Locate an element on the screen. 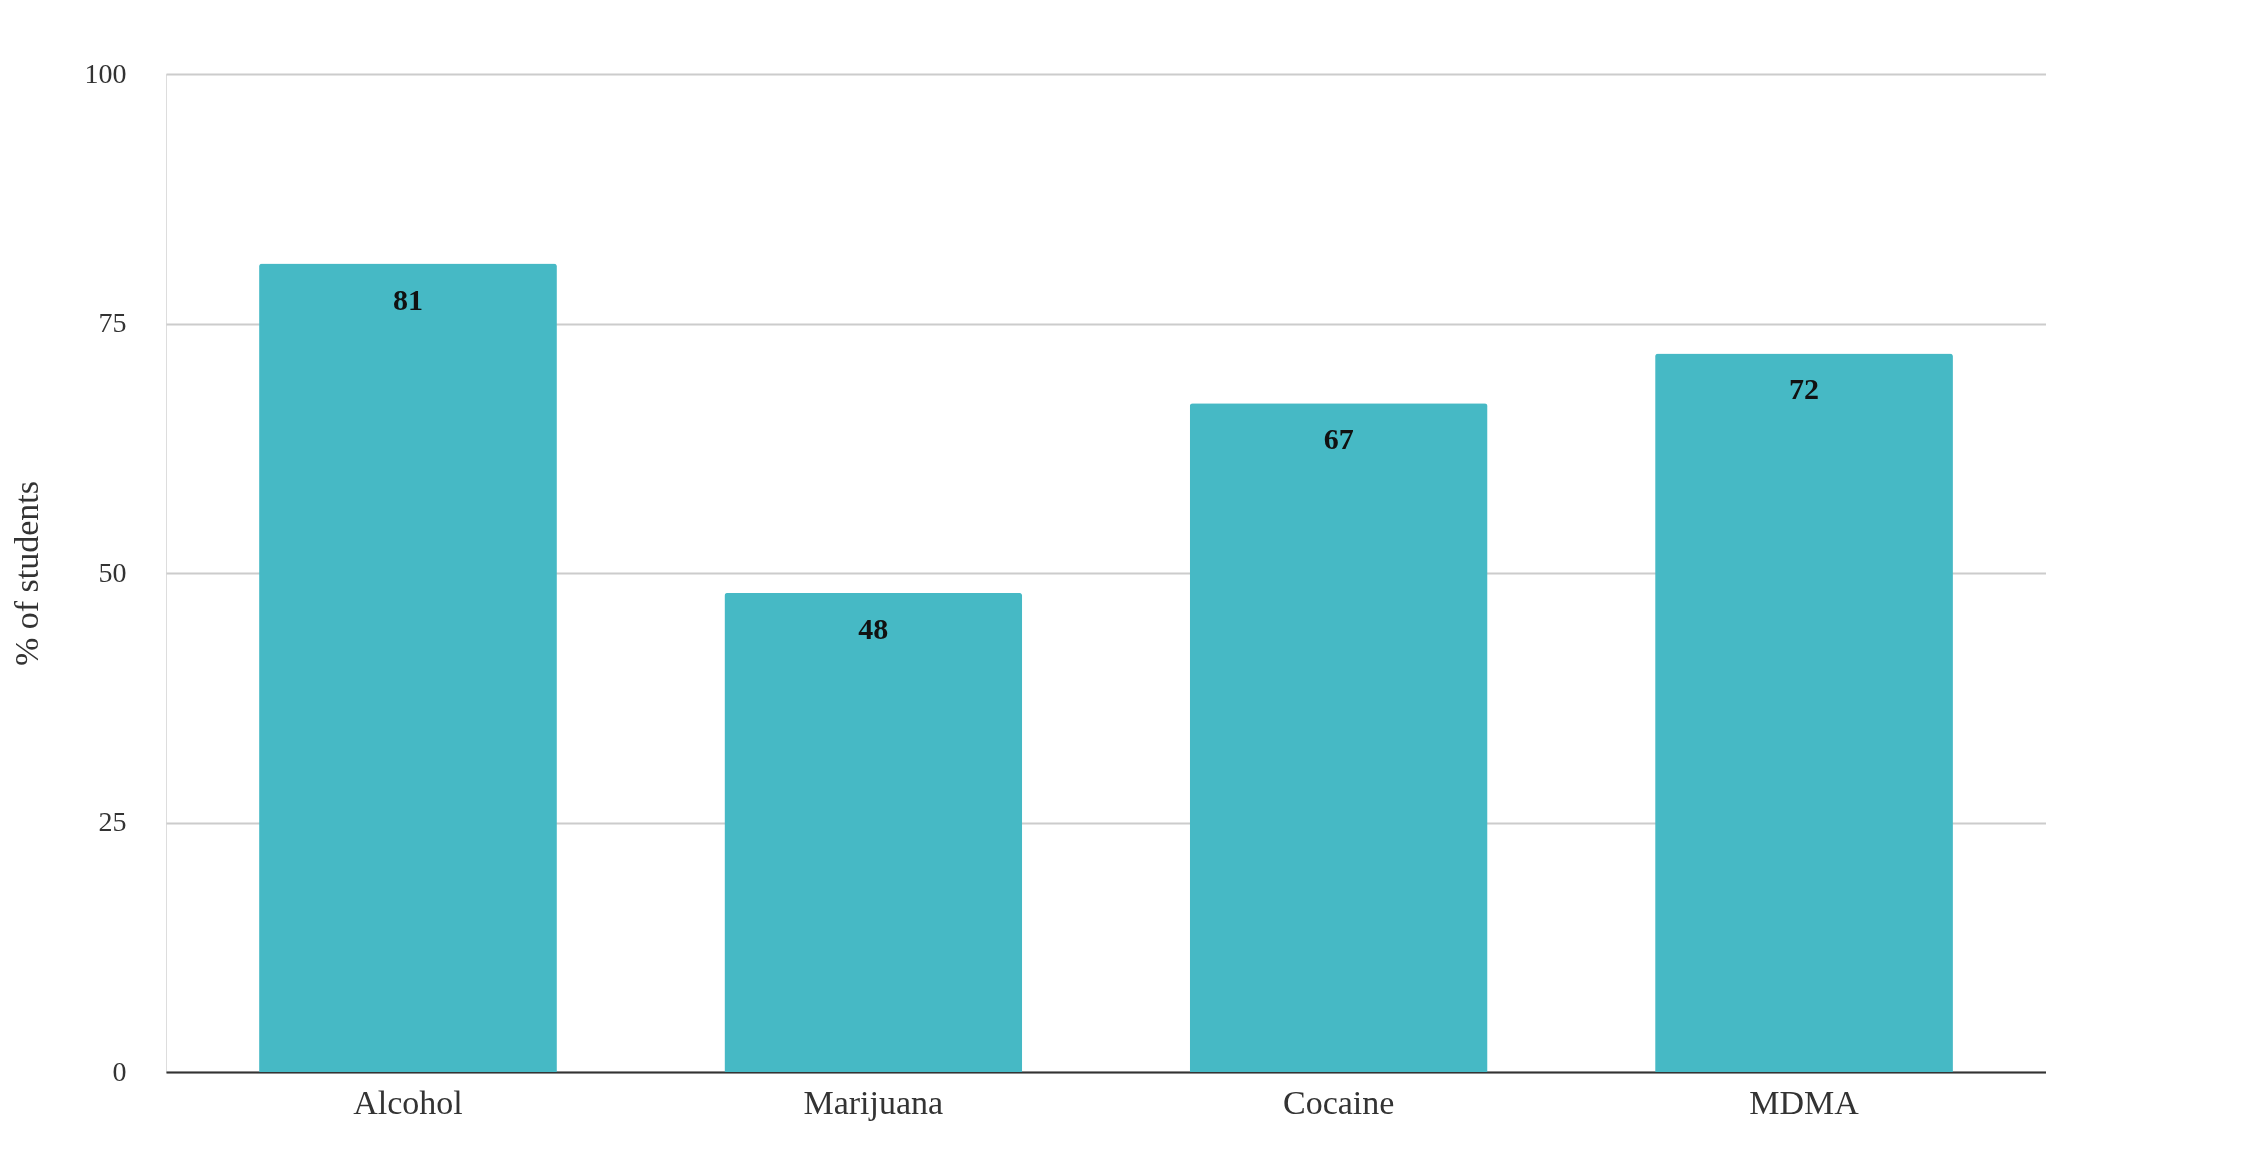 Image resolution: width=2247 pixels, height=1164 pixels. x-tick-label: Cocaine is located at coordinates (1338, 1102).